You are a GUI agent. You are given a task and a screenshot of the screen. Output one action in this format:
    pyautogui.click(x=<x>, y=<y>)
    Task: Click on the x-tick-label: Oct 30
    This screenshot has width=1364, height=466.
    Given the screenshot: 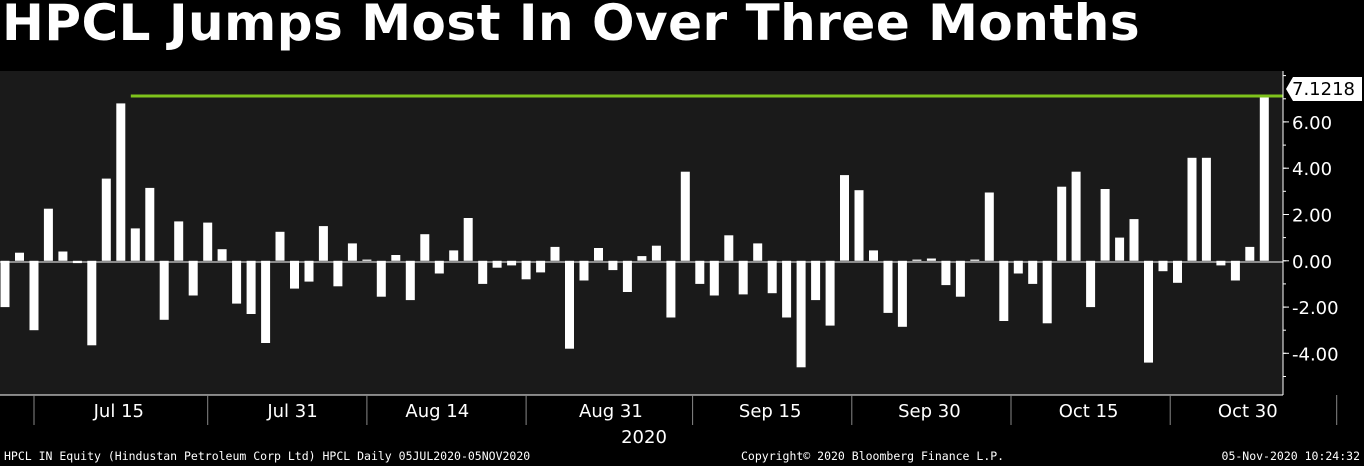 What is the action you would take?
    pyautogui.click(x=1248, y=411)
    